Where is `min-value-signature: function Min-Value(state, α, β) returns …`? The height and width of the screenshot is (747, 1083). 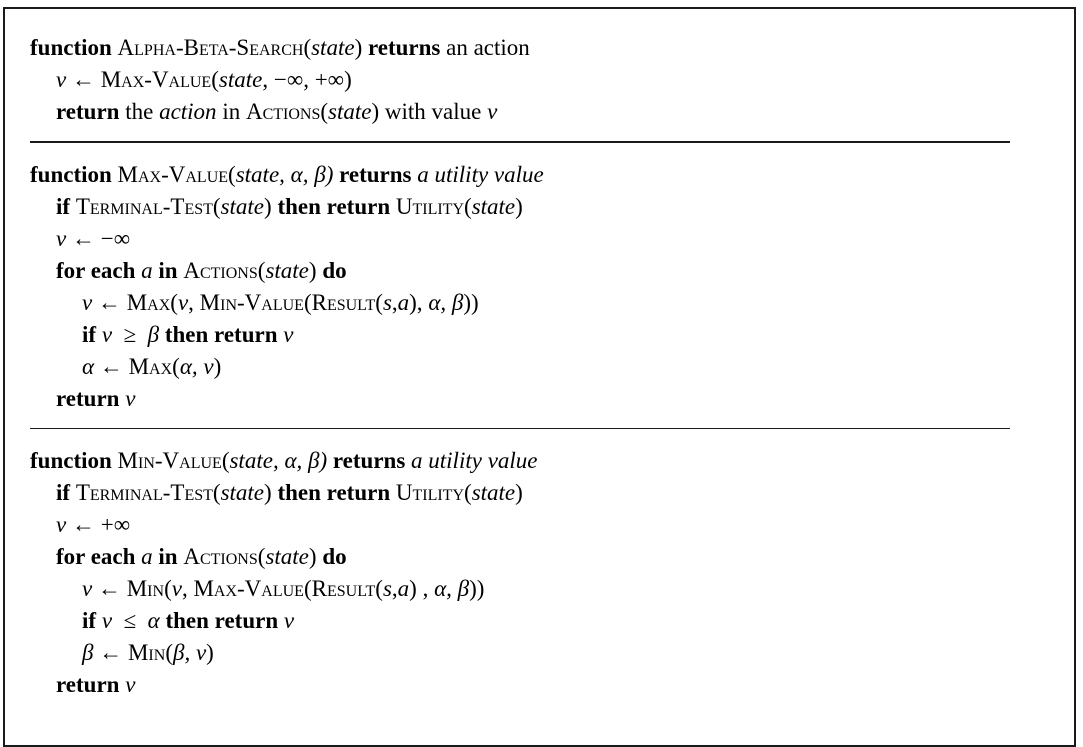 min-value-signature: function Min-Value(state, α, β) returns … is located at coordinates (284, 460).